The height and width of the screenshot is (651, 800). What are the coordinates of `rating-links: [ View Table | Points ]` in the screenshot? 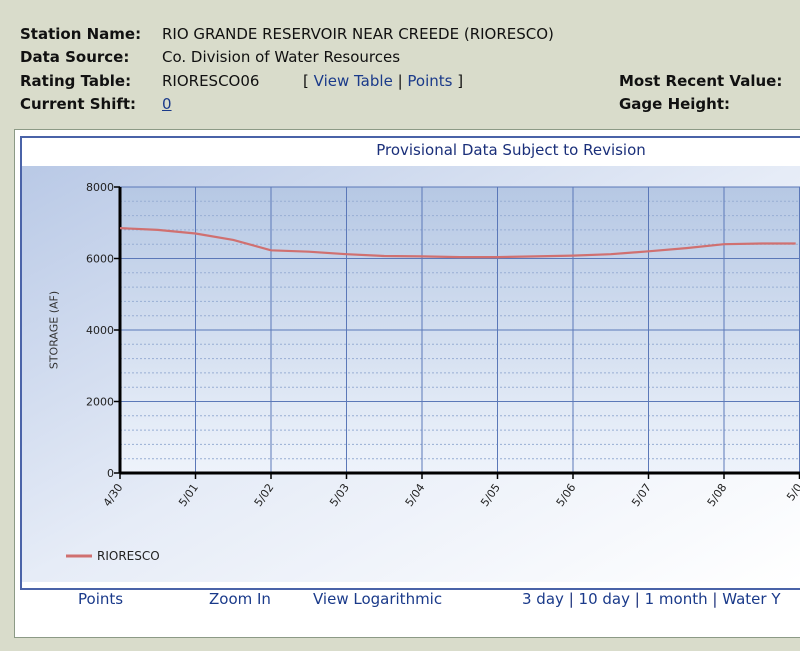 It's located at (383, 81).